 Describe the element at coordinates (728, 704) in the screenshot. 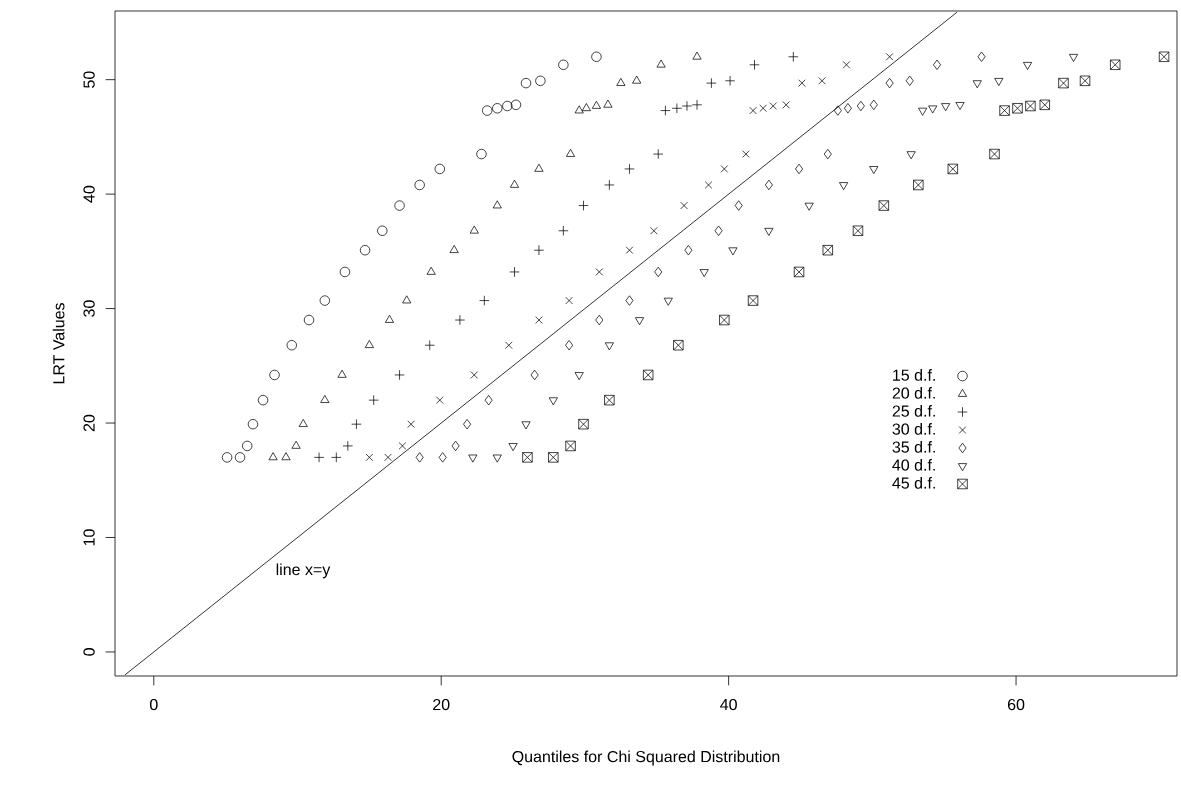

I see `x-tick-label: 40` at that location.